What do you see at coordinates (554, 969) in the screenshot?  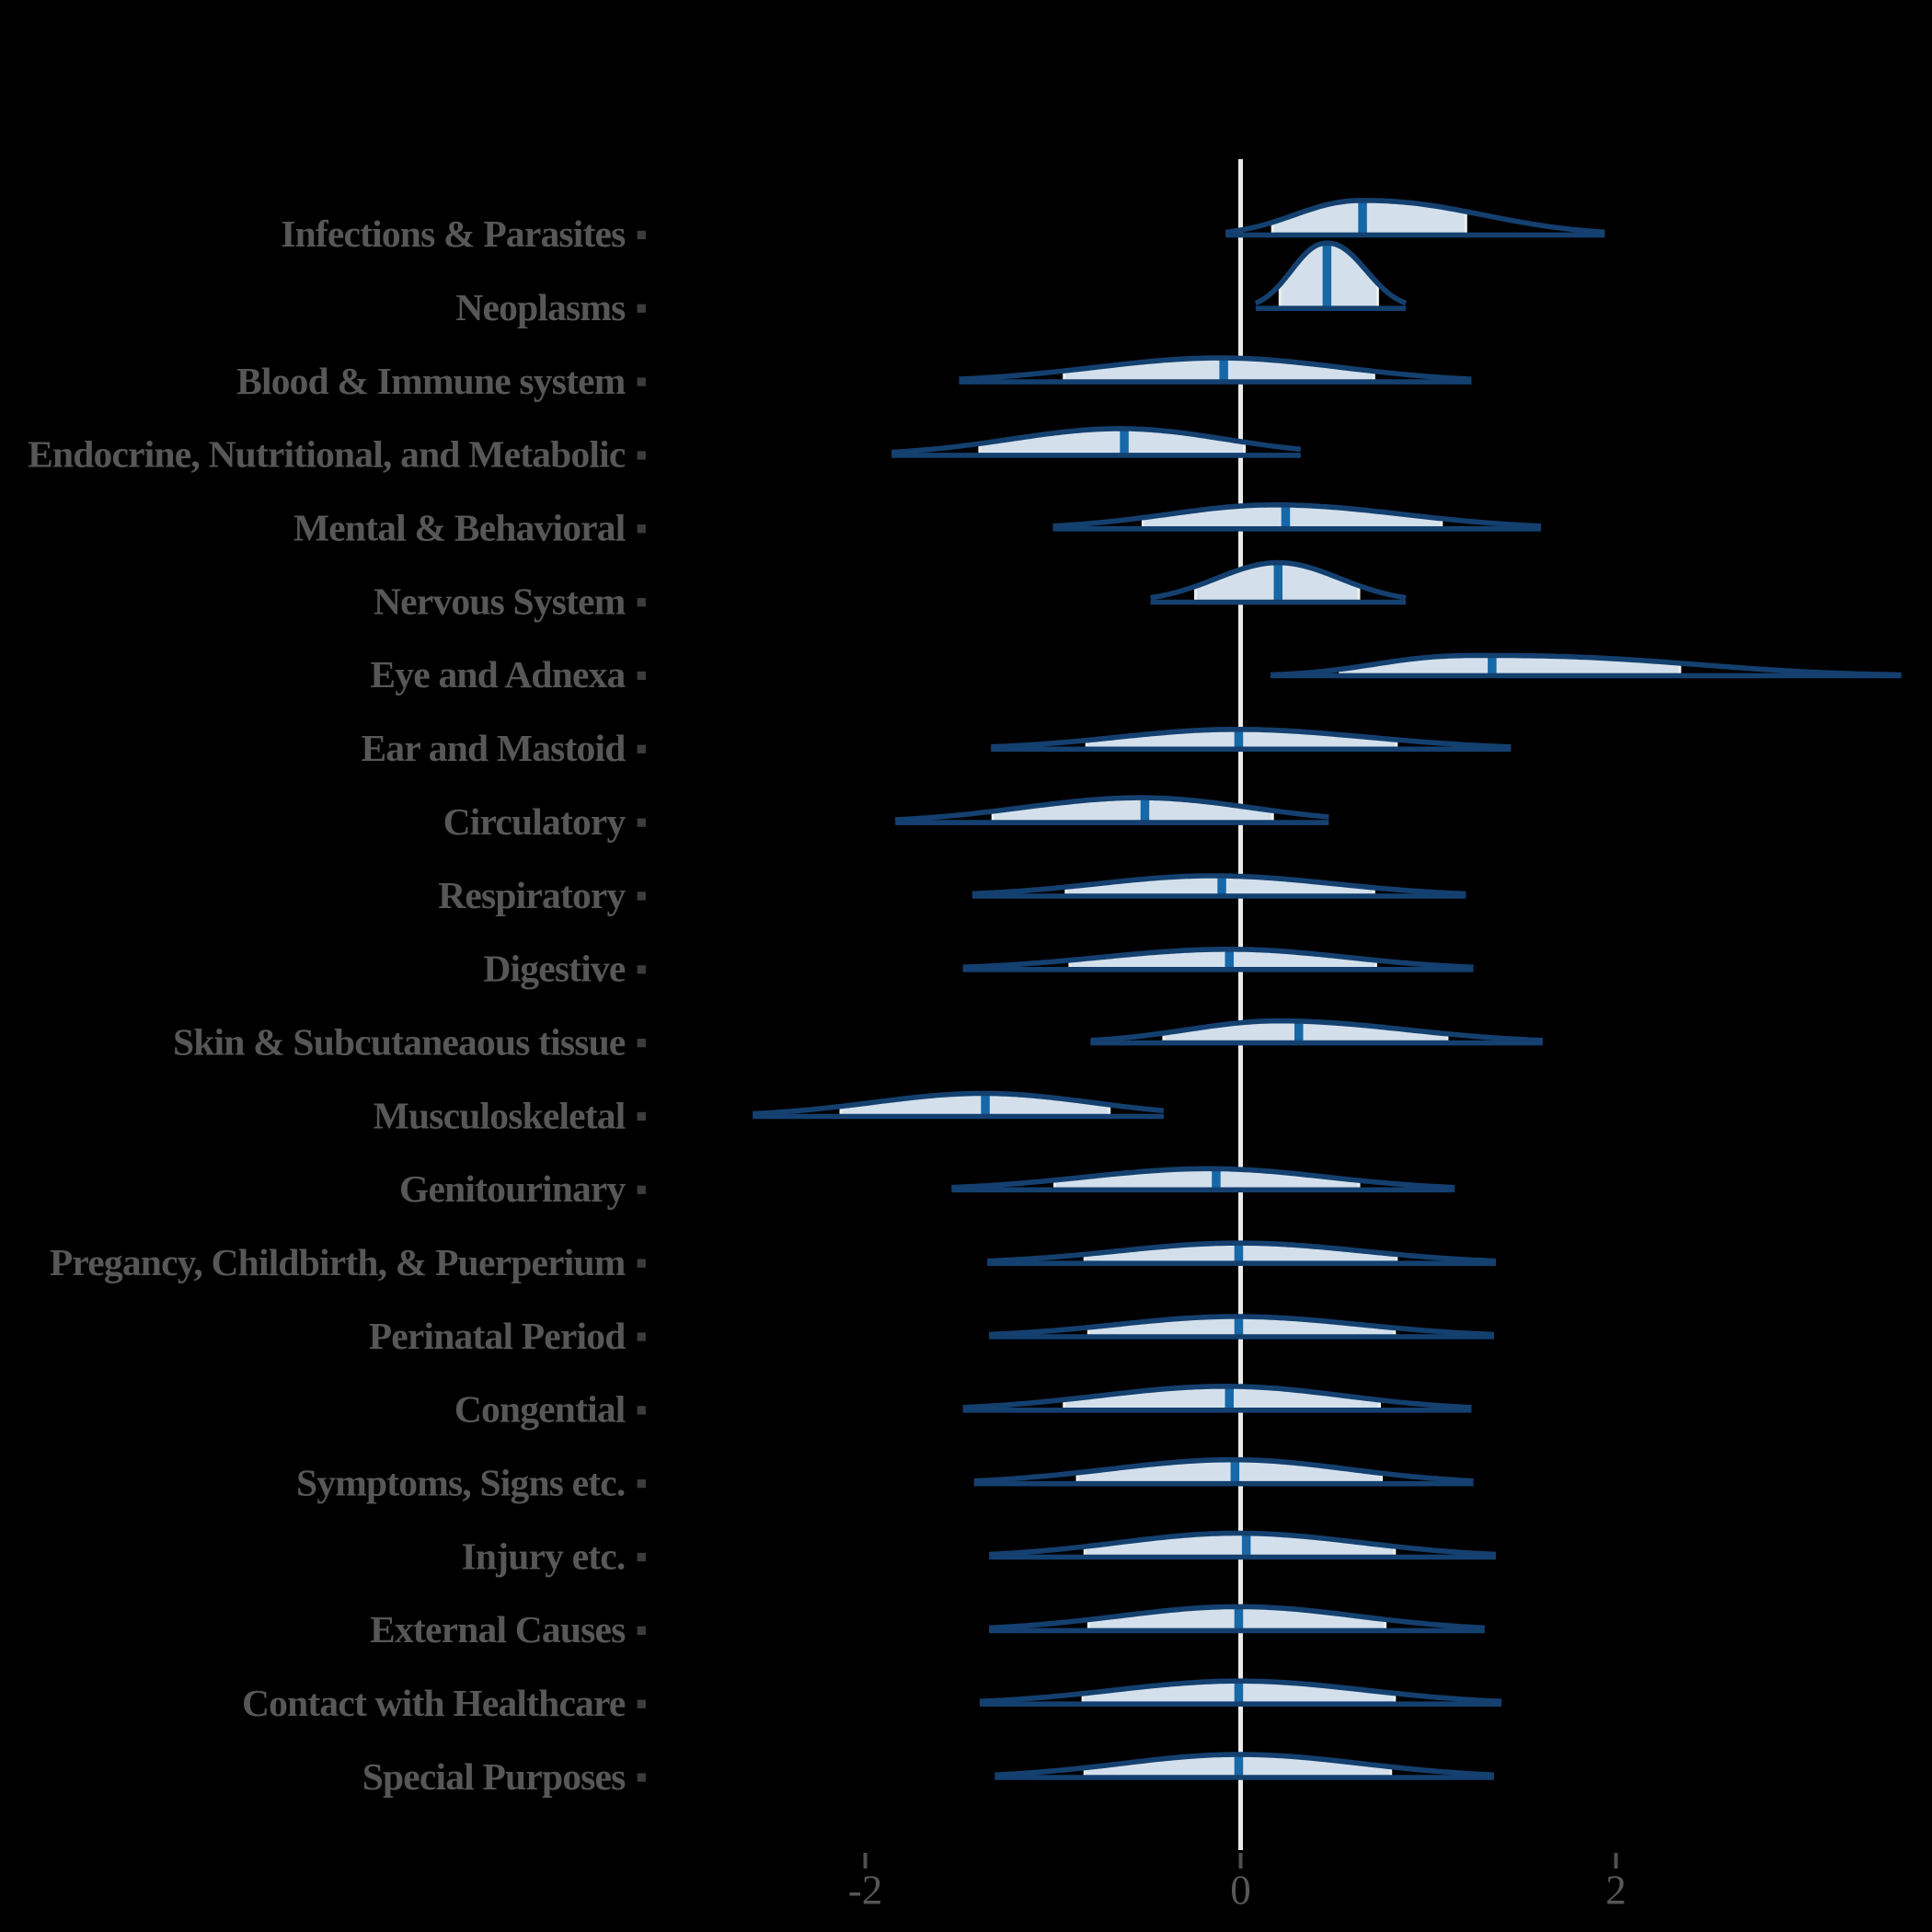 I see `svg-text: Digestive` at bounding box center [554, 969].